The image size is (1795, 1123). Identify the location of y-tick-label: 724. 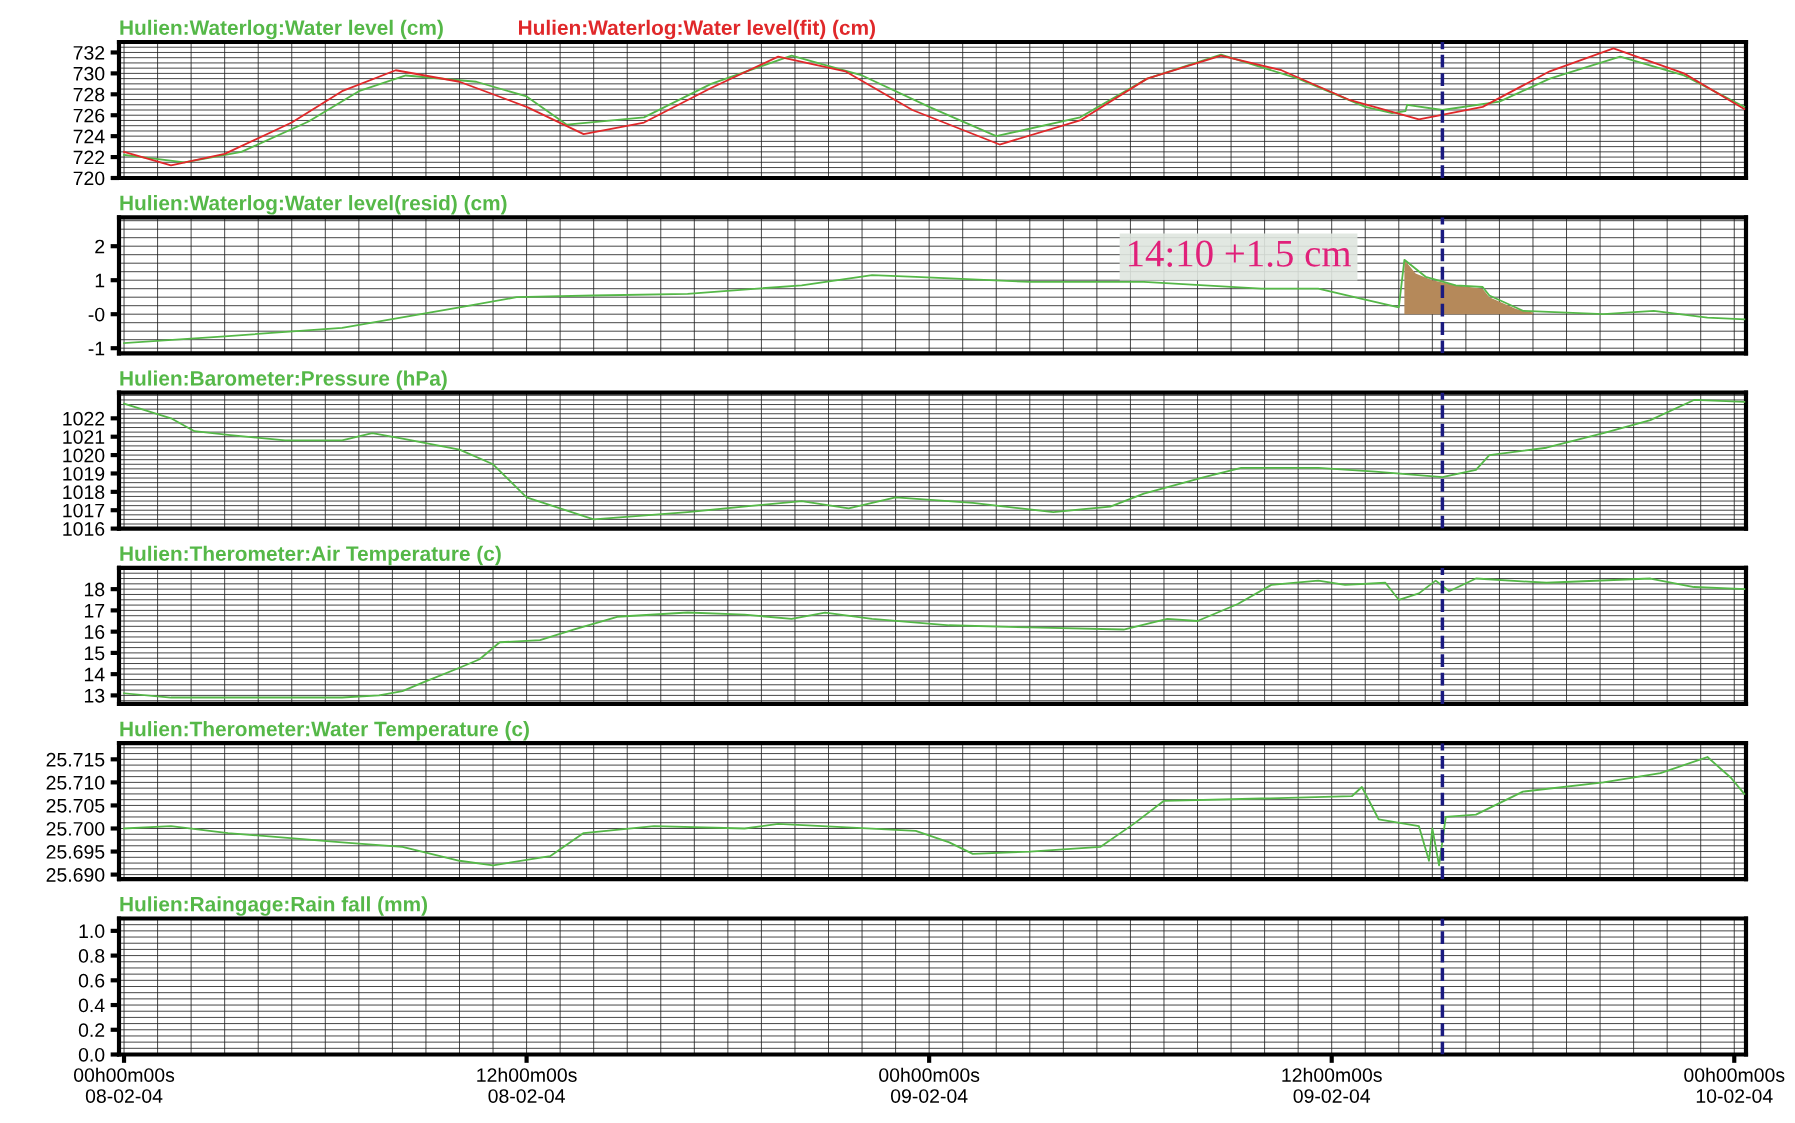
(89, 136).